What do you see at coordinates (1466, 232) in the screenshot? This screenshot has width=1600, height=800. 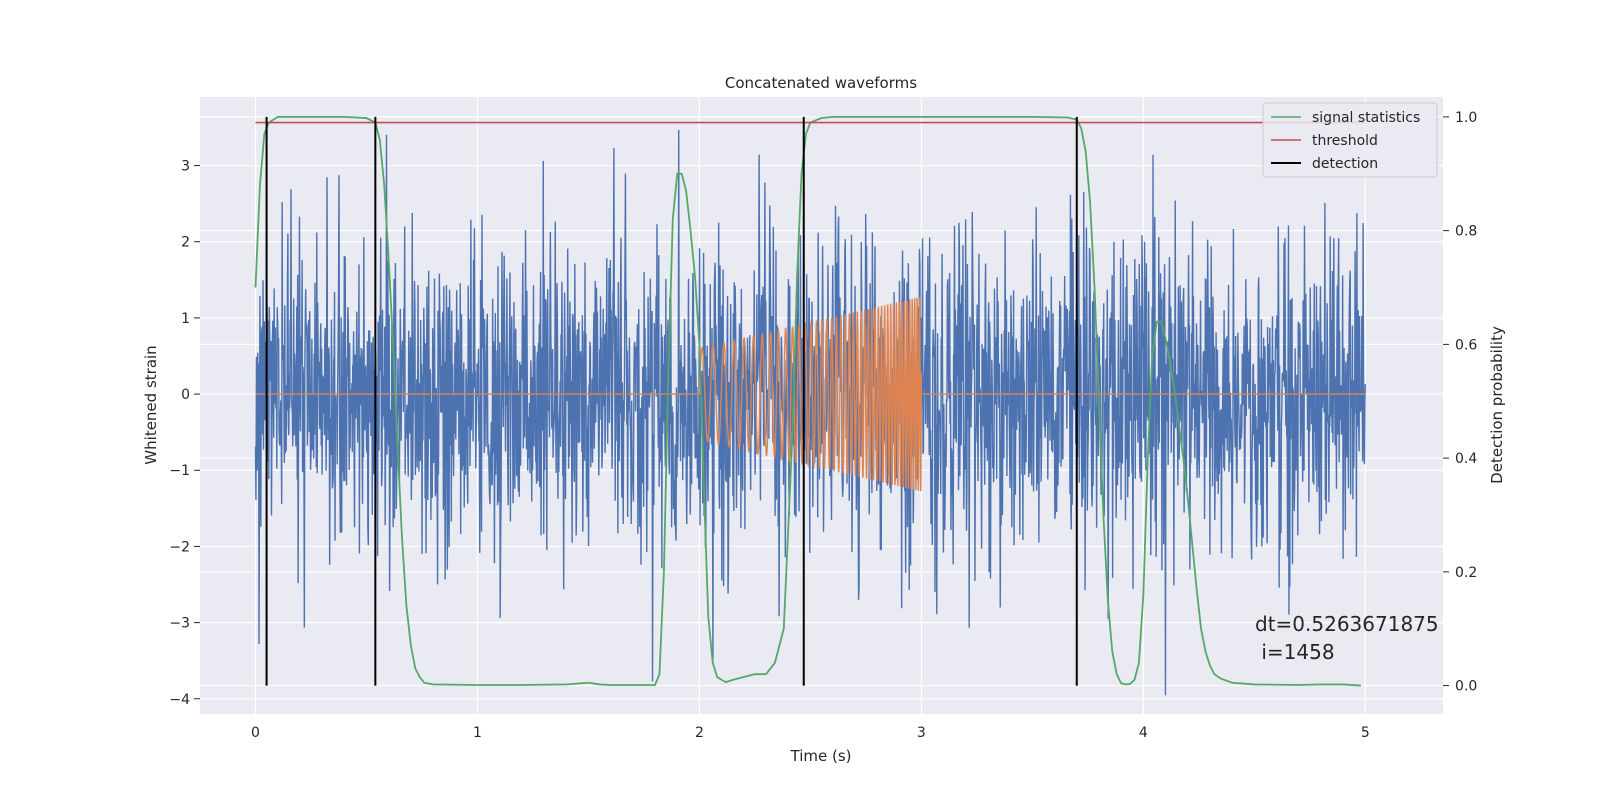 I see `y2-tick-label: 0.8` at bounding box center [1466, 232].